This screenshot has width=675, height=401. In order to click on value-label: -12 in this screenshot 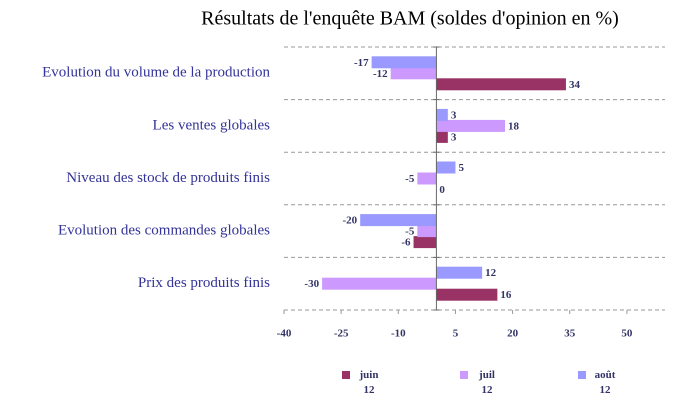, I will do `click(380, 74)`.